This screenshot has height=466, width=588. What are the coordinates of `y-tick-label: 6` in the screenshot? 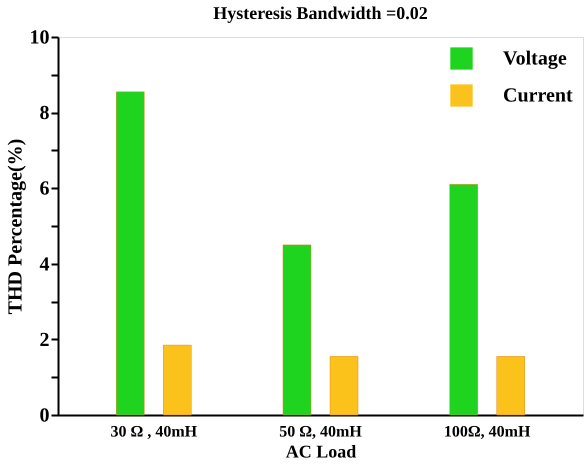 It's located at (45, 189).